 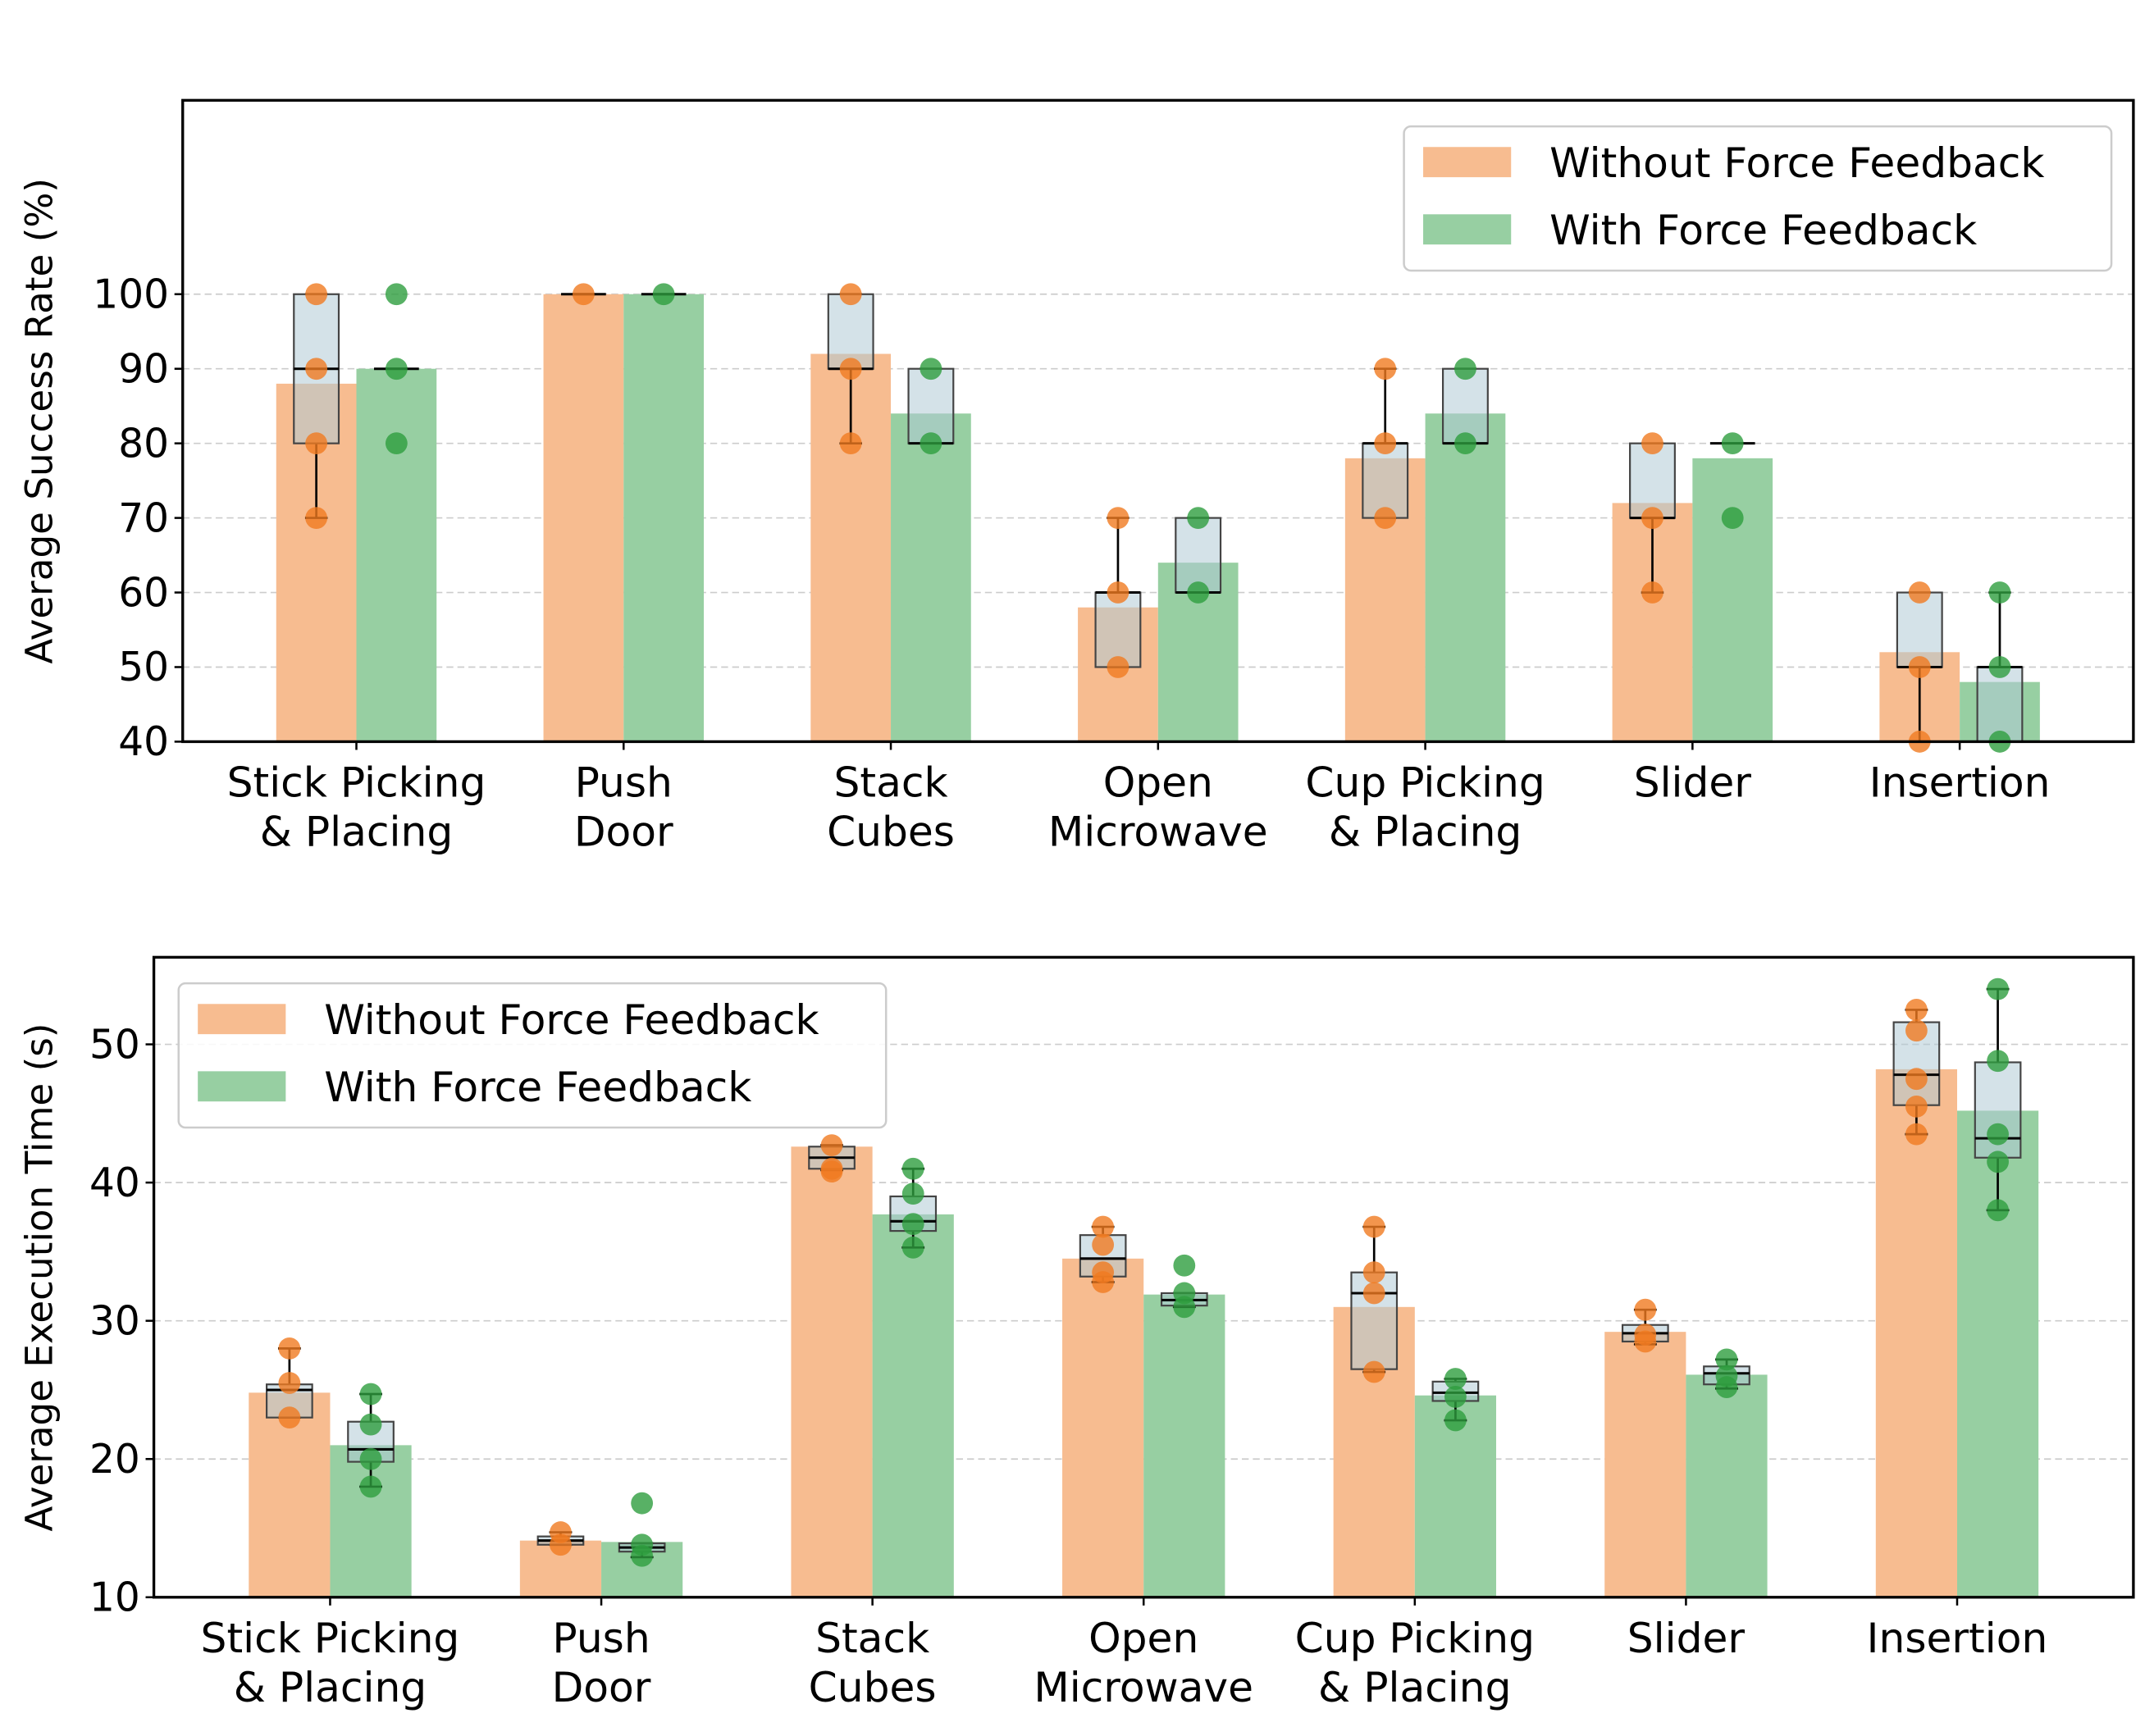 What do you see at coordinates (115, 1460) in the screenshot?
I see `y-tick-label: 20` at bounding box center [115, 1460].